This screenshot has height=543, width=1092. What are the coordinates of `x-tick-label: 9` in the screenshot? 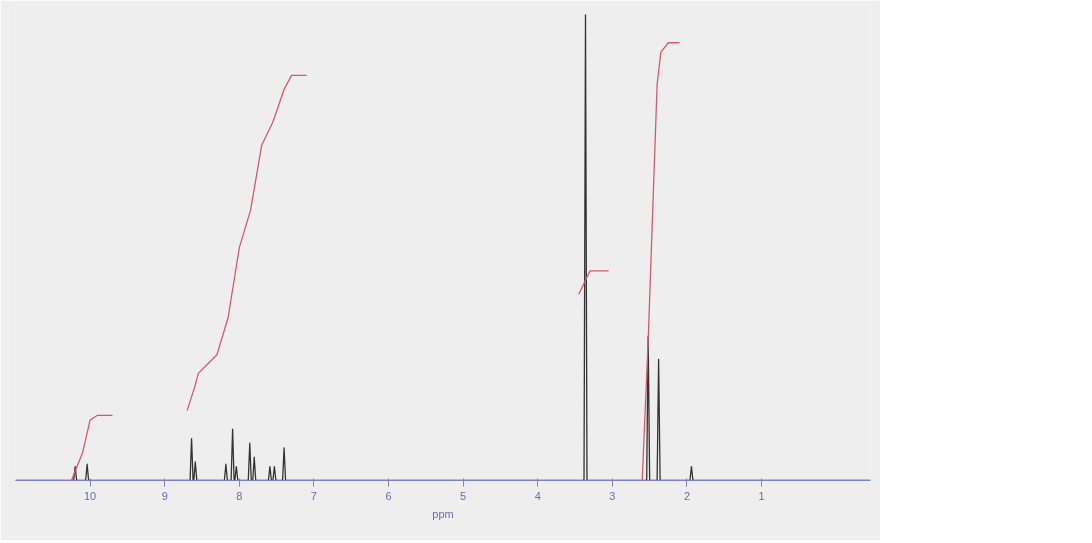 It's located at (164, 495).